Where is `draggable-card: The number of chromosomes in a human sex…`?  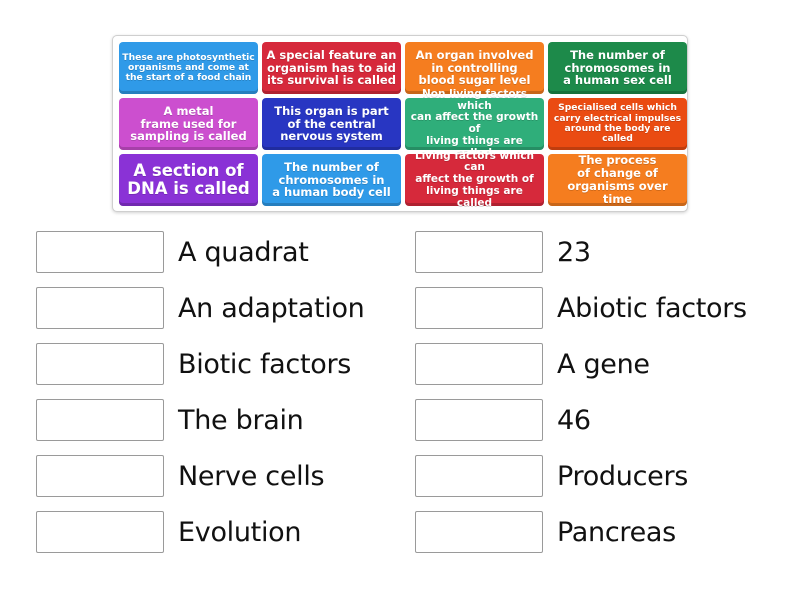
draggable-card: The number of chromosomes in a human sex… is located at coordinates (617, 68).